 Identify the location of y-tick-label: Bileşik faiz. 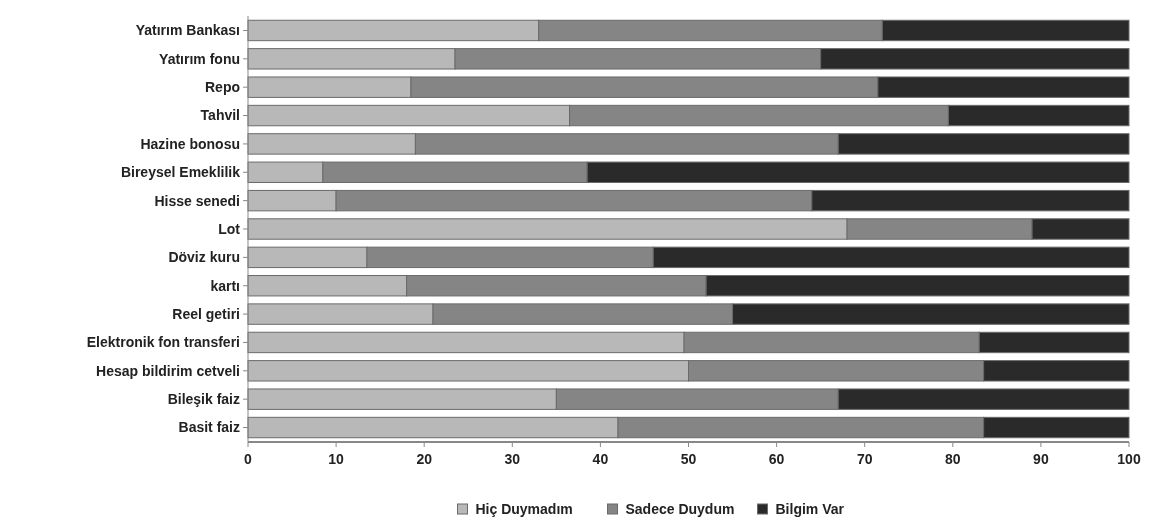
(203, 399).